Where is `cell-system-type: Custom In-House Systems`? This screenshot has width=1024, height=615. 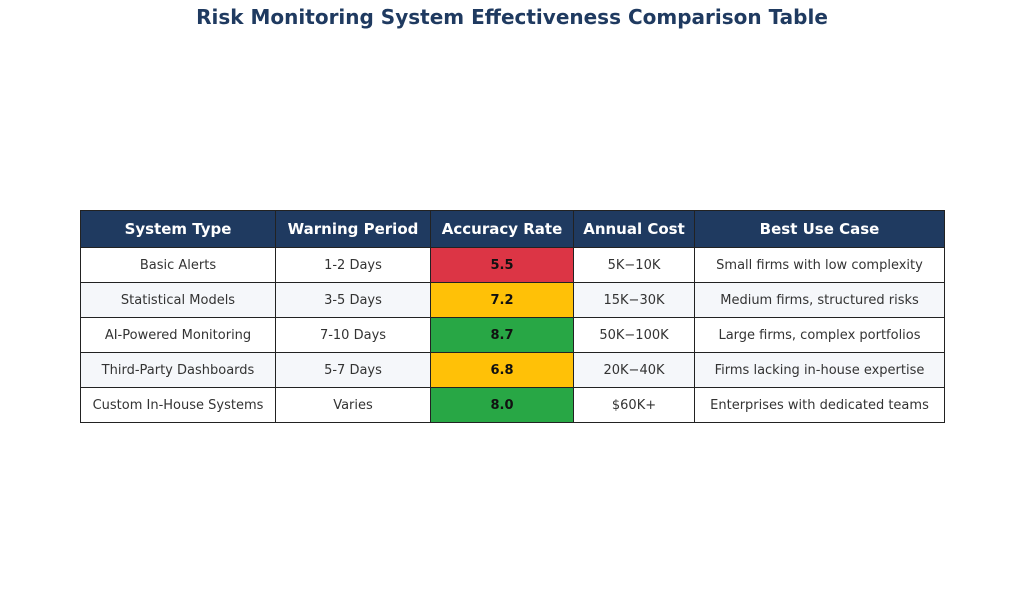
cell-system-type: Custom In-House Systems is located at coordinates (178, 405).